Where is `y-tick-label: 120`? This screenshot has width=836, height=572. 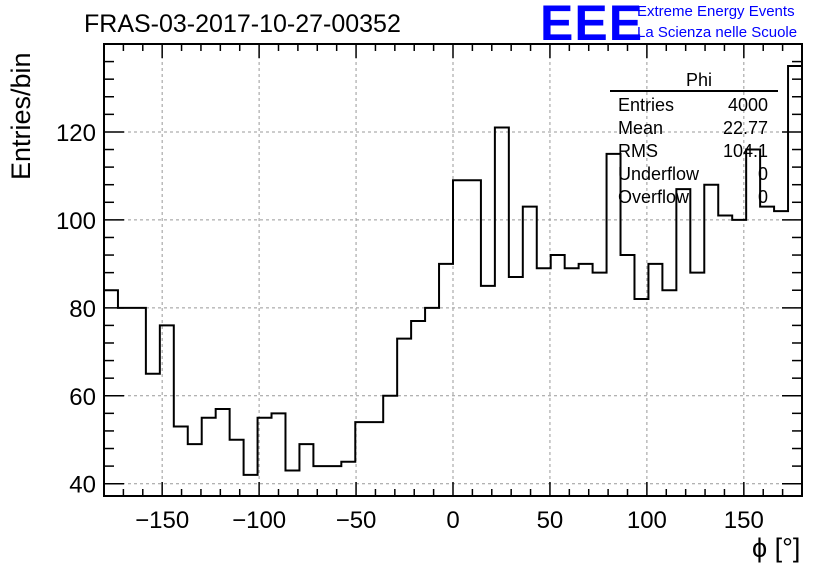
y-tick-label: 120 is located at coordinates (76, 133).